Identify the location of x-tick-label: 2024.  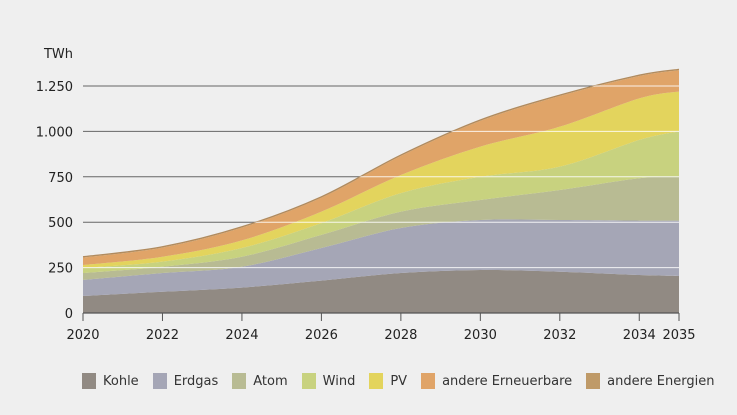
(241, 335).